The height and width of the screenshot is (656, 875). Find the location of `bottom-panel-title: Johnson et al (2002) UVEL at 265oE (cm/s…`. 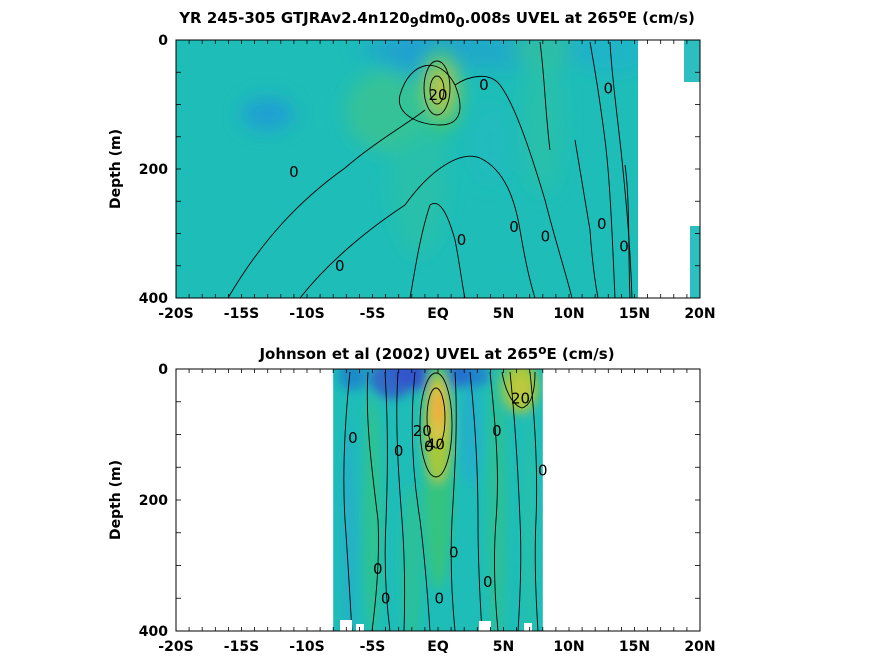

bottom-panel-title: Johnson et al (2002) UVEL at 265oE (cm/s… is located at coordinates (436, 353).